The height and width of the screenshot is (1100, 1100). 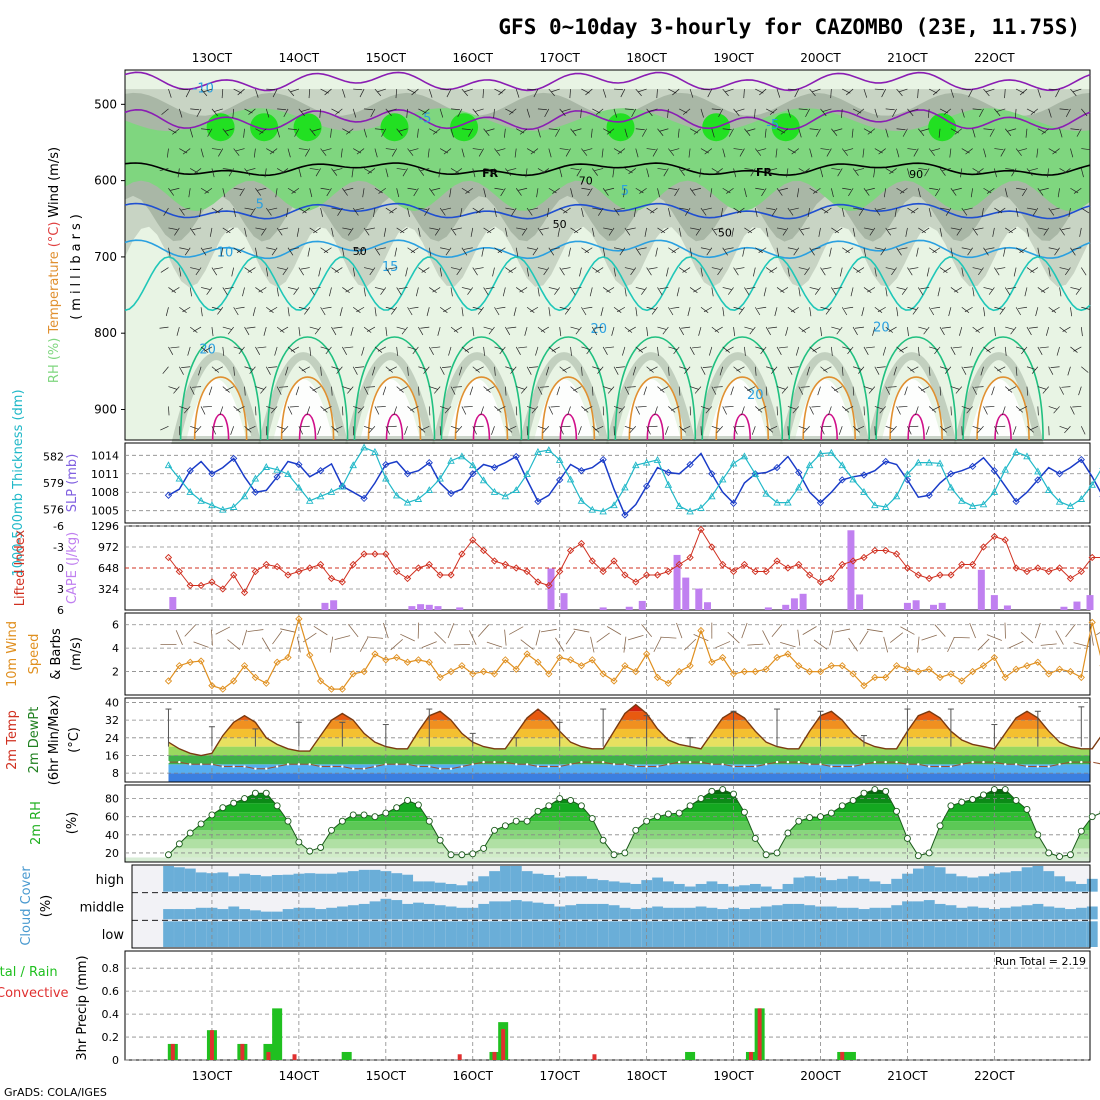 What do you see at coordinates (916, 605) in the screenshot?
I see `cape-bar` at bounding box center [916, 605].